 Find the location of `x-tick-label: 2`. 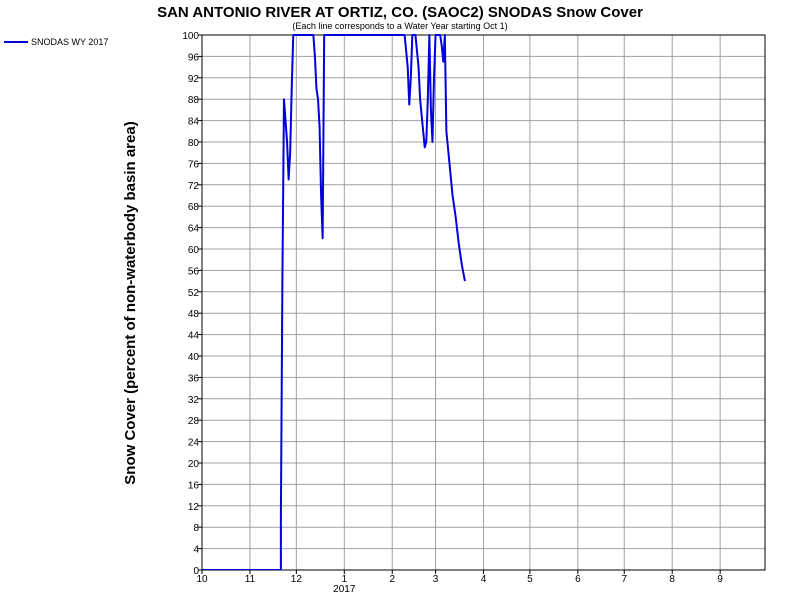

x-tick-label: 2 is located at coordinates (392, 579).